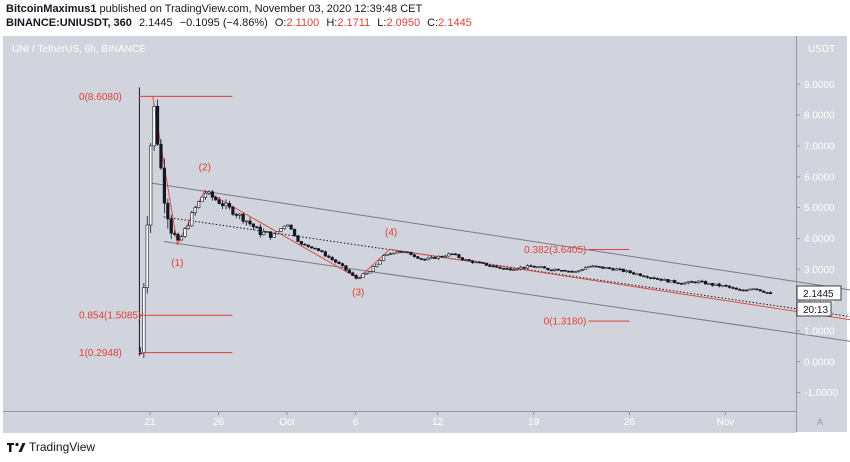 This screenshot has width=850, height=462. I want to click on high-label: H:, so click(332, 23).